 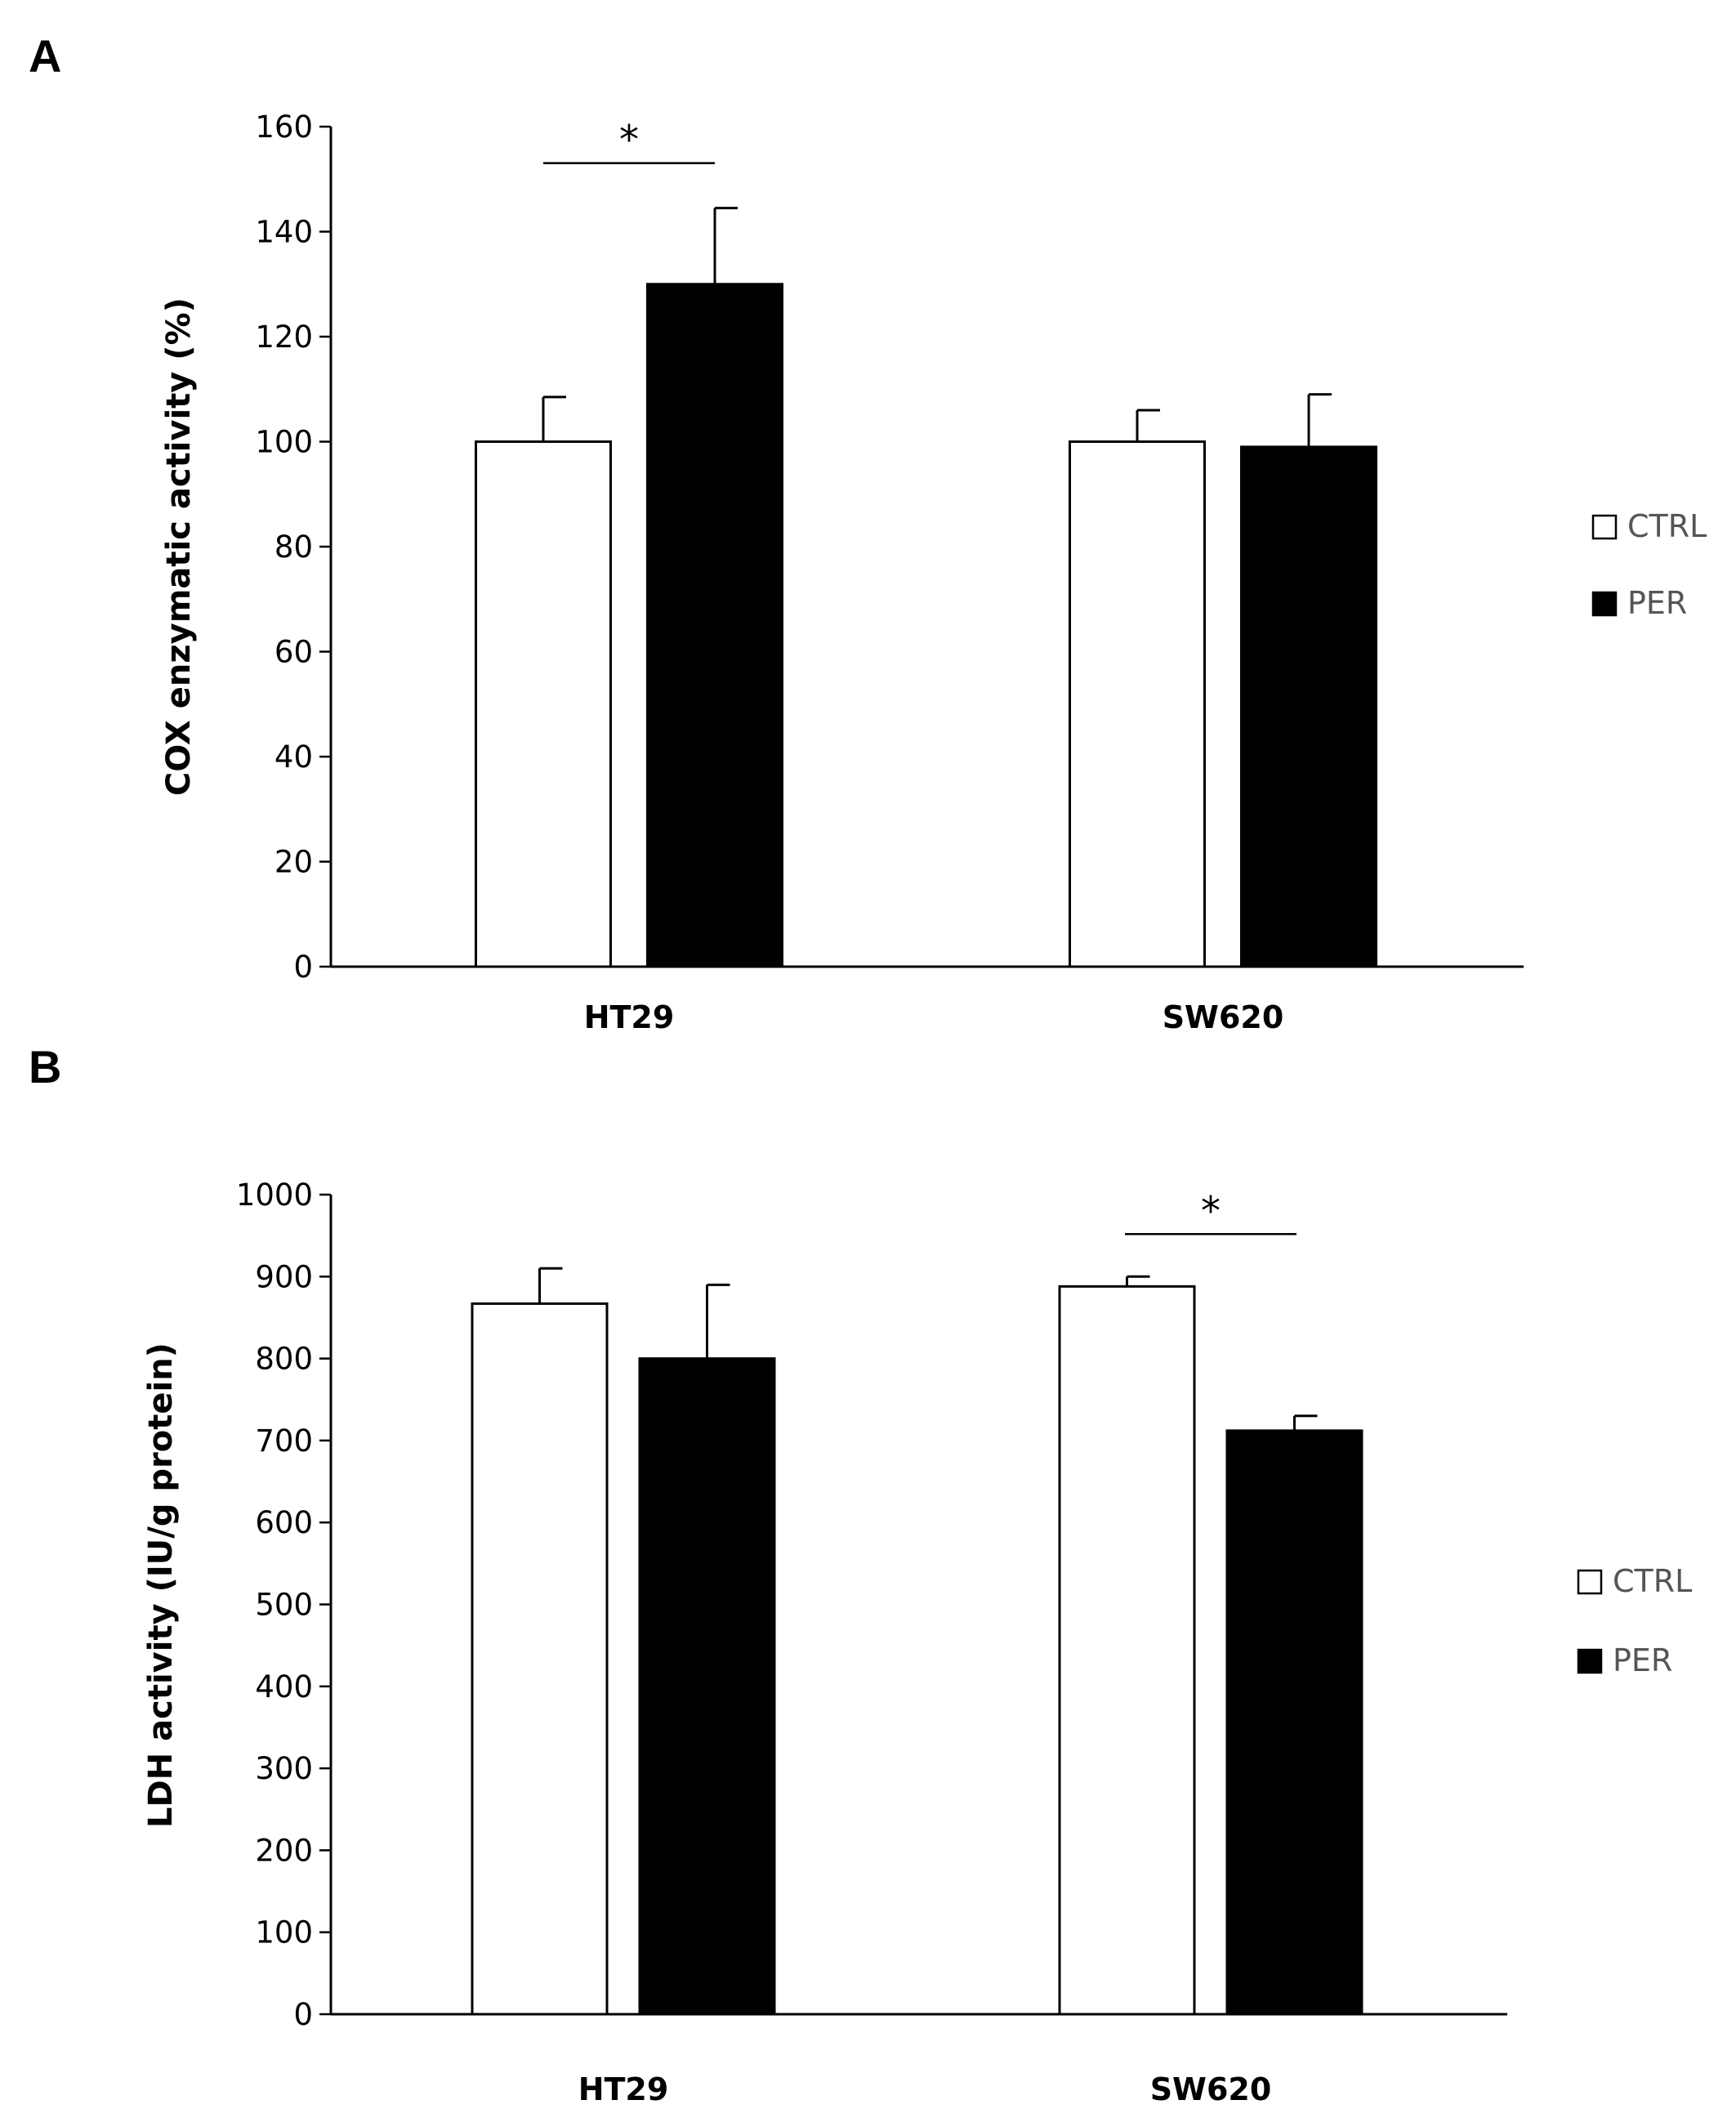 What do you see at coordinates (284, 1522) in the screenshot?
I see `y-tick-label: 600` at bounding box center [284, 1522].